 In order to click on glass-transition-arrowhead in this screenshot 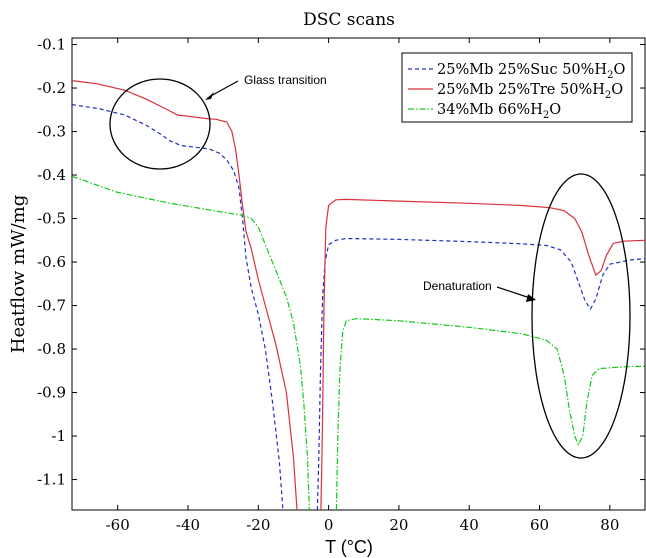, I will do `click(209, 96)`.